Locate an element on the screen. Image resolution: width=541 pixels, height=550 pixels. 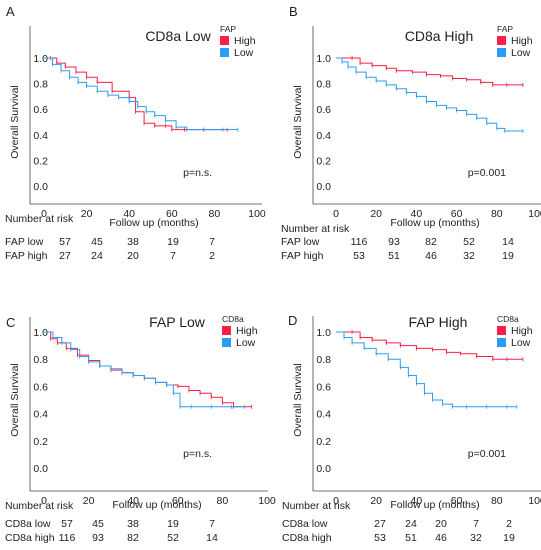
legend-title: CD8a is located at coordinates (233, 319).